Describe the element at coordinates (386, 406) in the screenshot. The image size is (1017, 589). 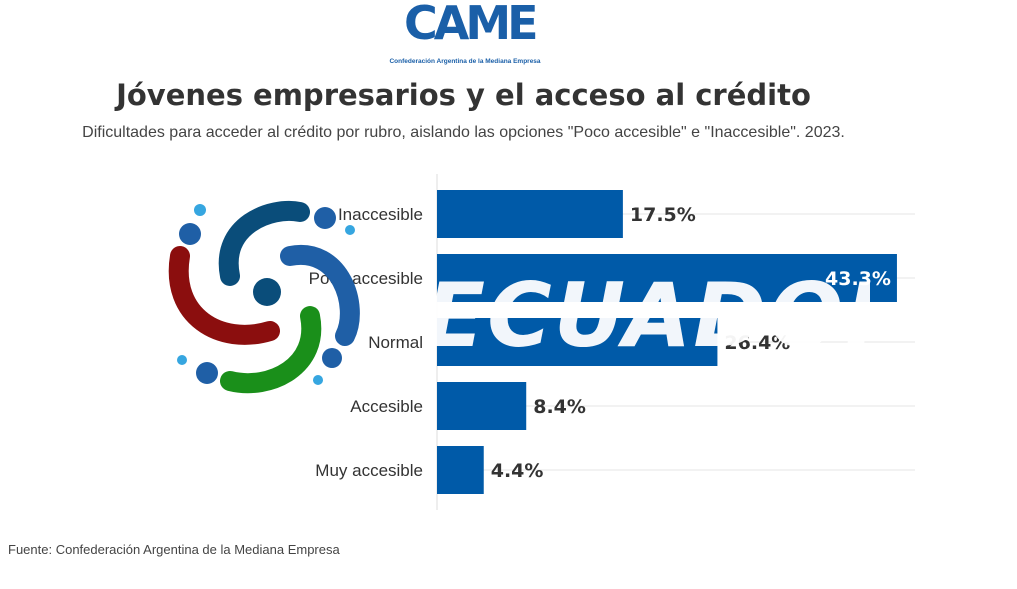
I see `category-label: Accesible` at that location.